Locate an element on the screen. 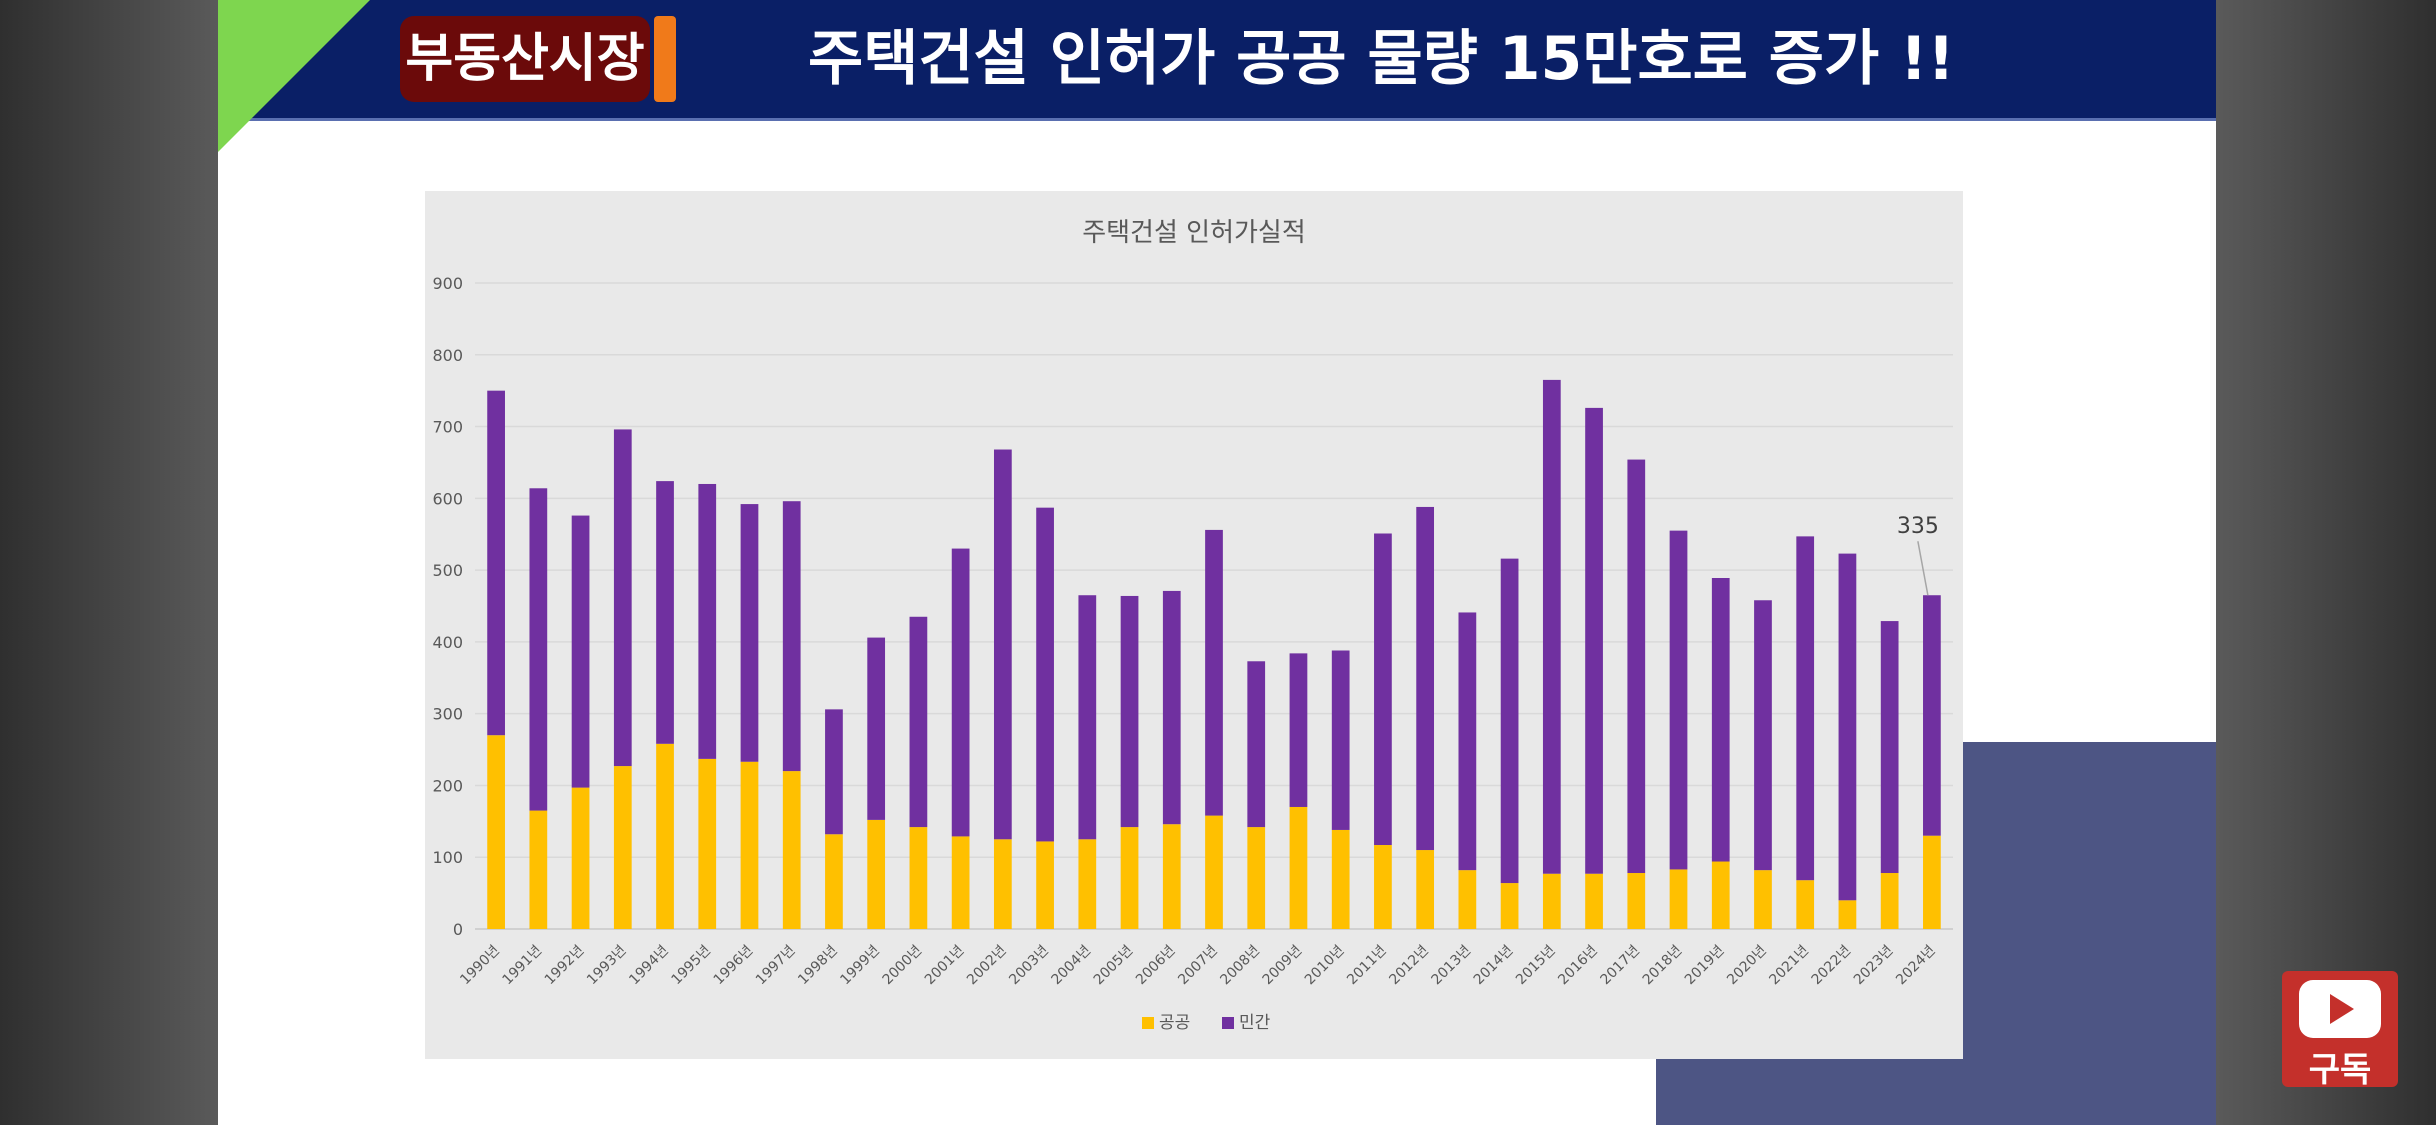 The image size is (2436, 1125). headline: 주택건설 인허가 공공 물량 15만호로 증가 !! is located at coordinates (1381, 59).